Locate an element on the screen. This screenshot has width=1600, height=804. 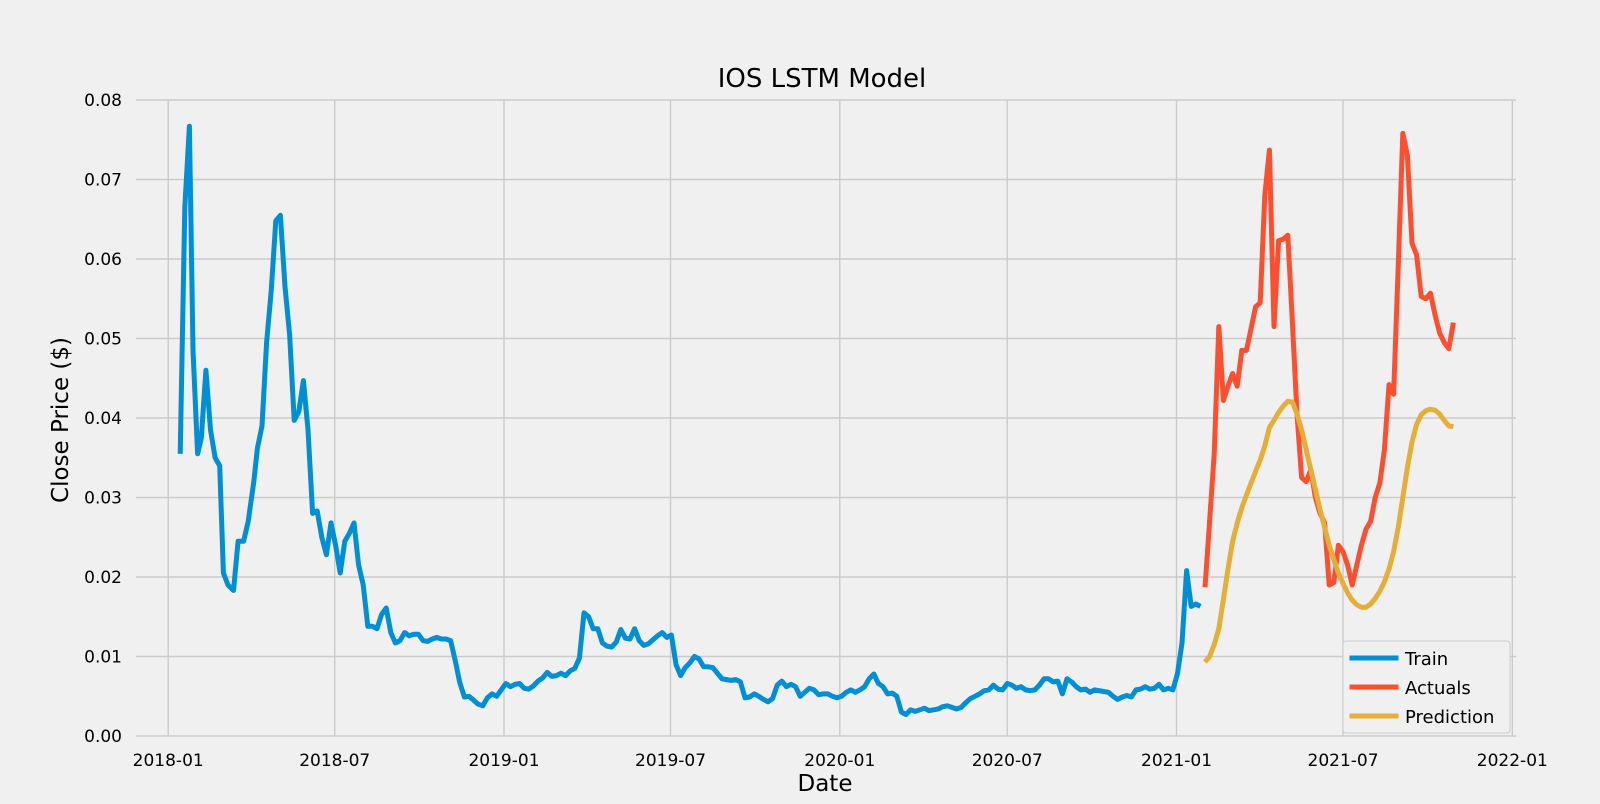
y-axis-label: Close Price ($) is located at coordinates (61, 420).